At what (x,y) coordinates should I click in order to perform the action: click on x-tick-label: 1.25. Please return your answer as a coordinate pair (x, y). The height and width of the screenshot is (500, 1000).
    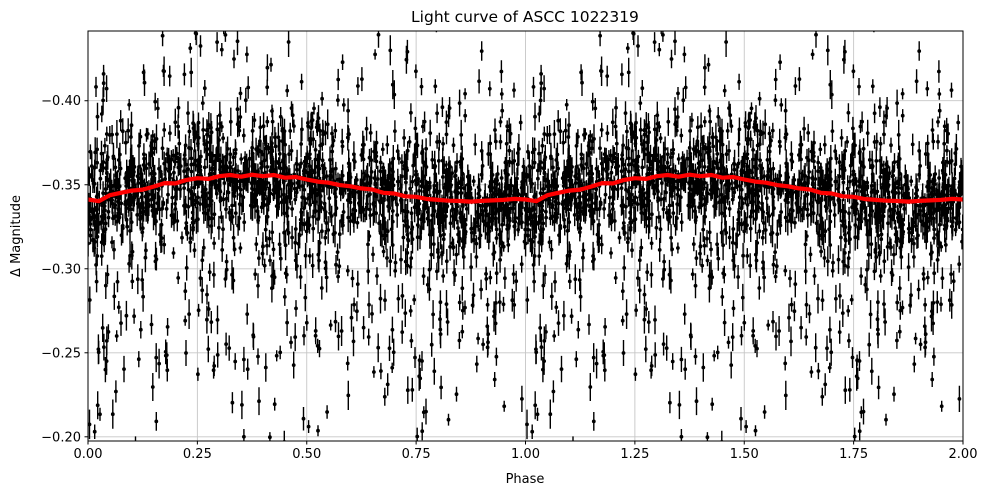
    Looking at the image, I should click on (634, 454).